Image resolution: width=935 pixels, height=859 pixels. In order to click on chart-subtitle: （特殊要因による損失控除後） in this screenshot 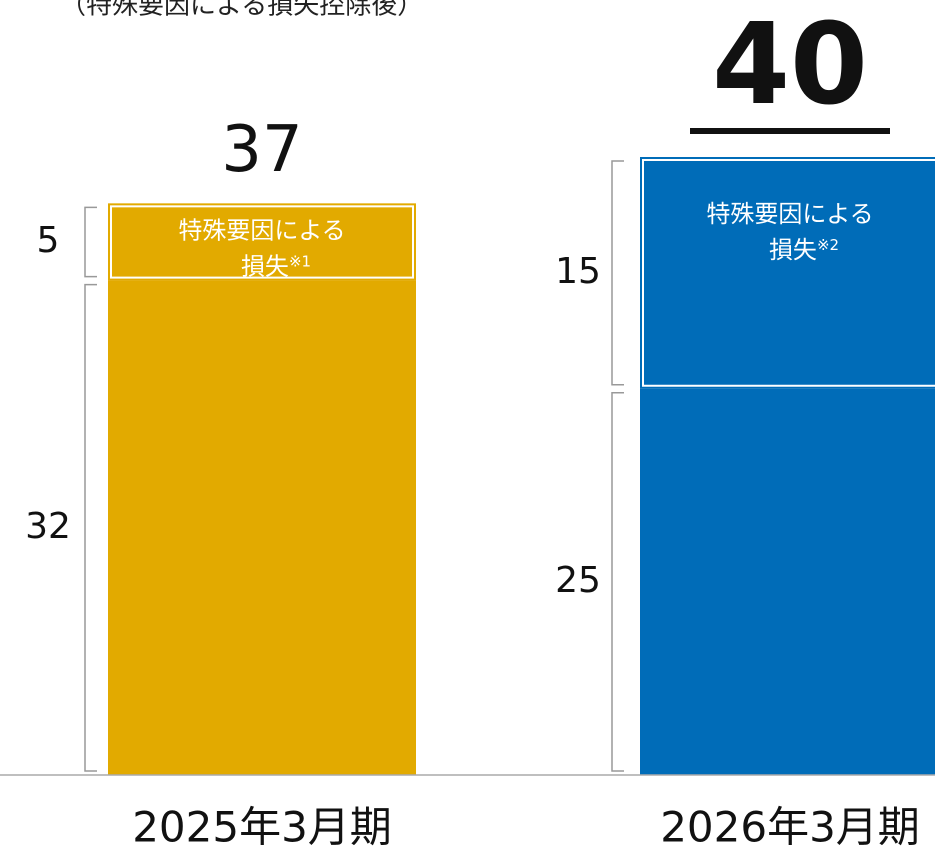, I will do `click(241, 10)`.